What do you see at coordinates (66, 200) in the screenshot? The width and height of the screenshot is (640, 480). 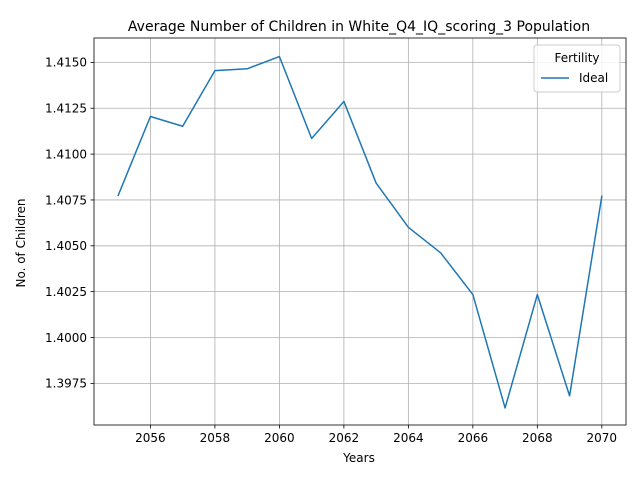 I see `y-tick-label: 1.4075` at bounding box center [66, 200].